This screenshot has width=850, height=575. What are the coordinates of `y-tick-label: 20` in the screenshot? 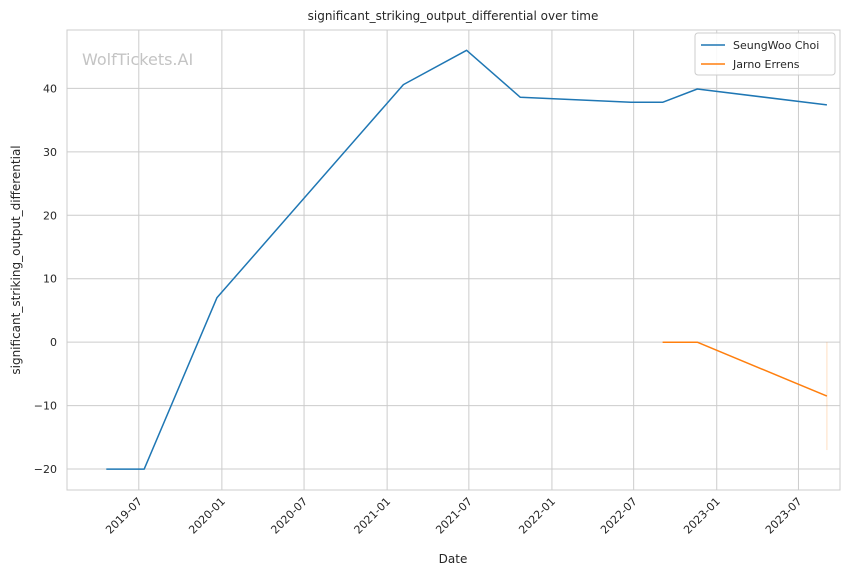 It's located at (50, 215).